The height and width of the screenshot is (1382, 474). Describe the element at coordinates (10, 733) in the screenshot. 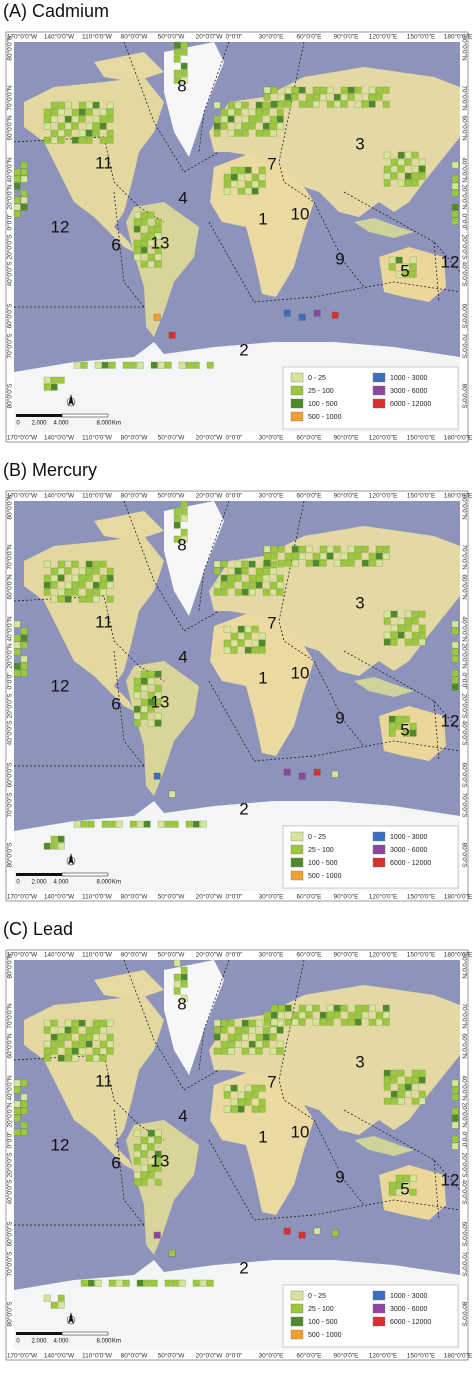

I see `latitude-label: 40°0'0"S` at that location.